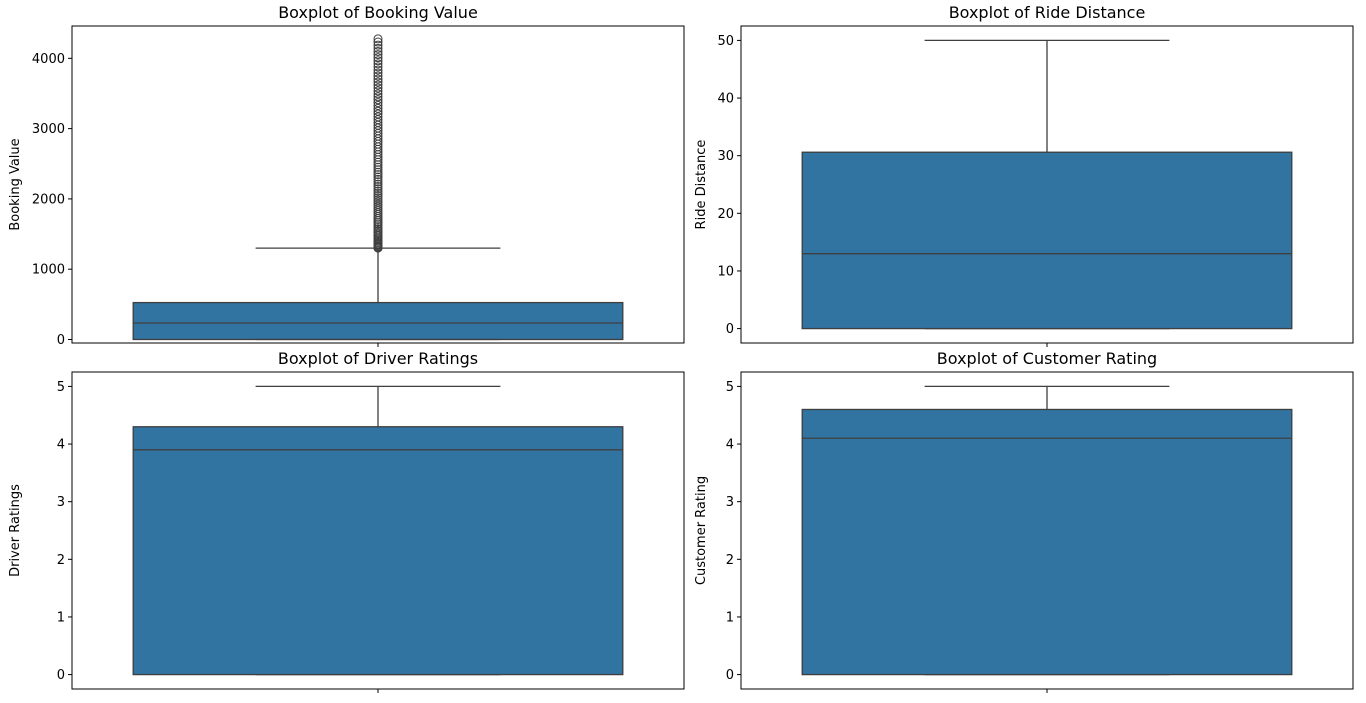 This screenshot has height=703, width=1366. Describe the element at coordinates (48, 270) in the screenshot. I see `y-tick-label: 1000` at that location.